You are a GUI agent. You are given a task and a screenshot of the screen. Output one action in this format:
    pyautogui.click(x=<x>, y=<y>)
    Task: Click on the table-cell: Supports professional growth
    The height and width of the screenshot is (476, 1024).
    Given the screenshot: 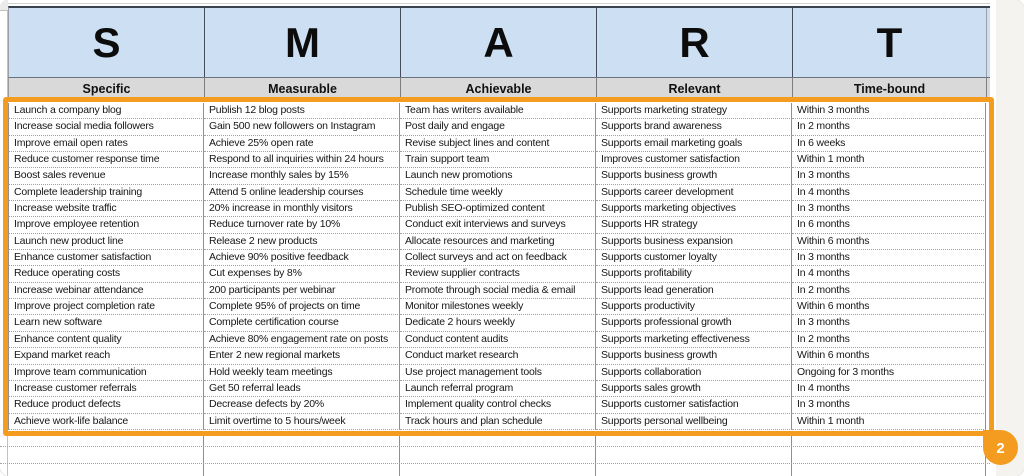 What is the action you would take?
    pyautogui.click(x=694, y=323)
    